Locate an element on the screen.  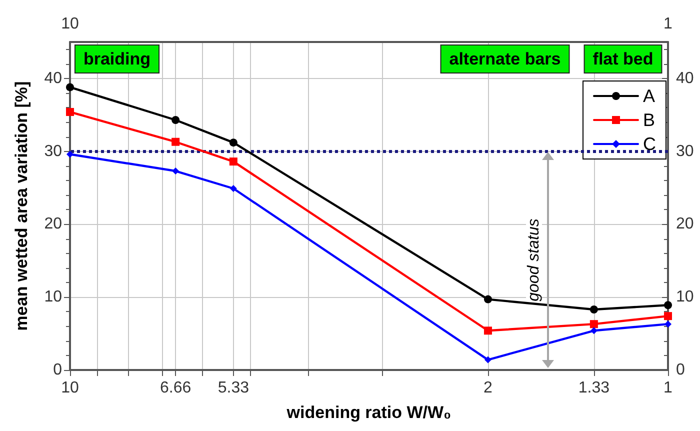
annotation: flat bed is located at coordinates (623, 59).